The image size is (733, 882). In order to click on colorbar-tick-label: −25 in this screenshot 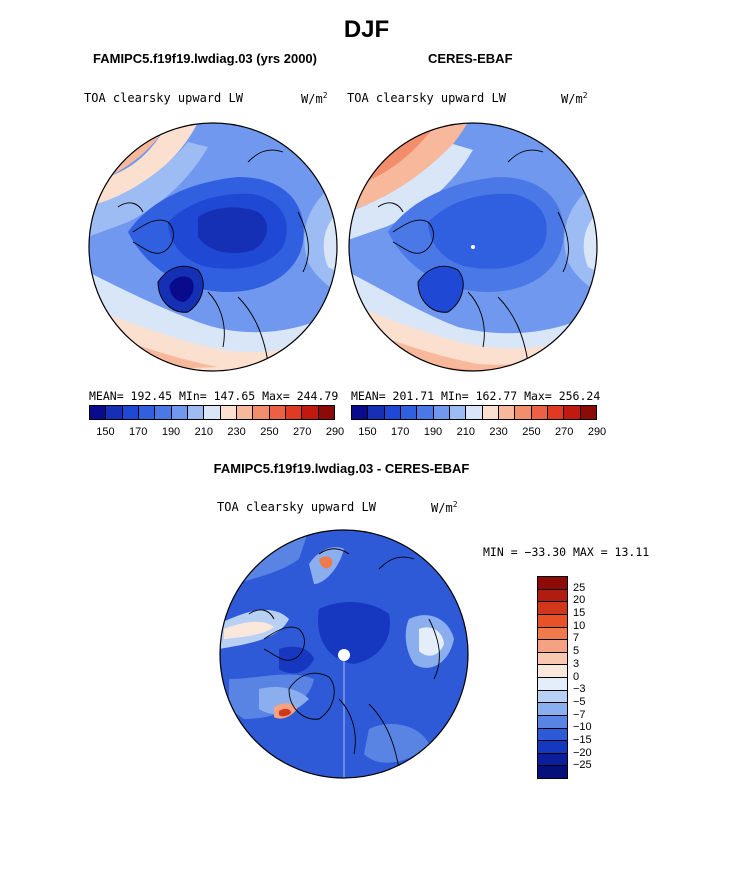, I will do `click(582, 765)`.